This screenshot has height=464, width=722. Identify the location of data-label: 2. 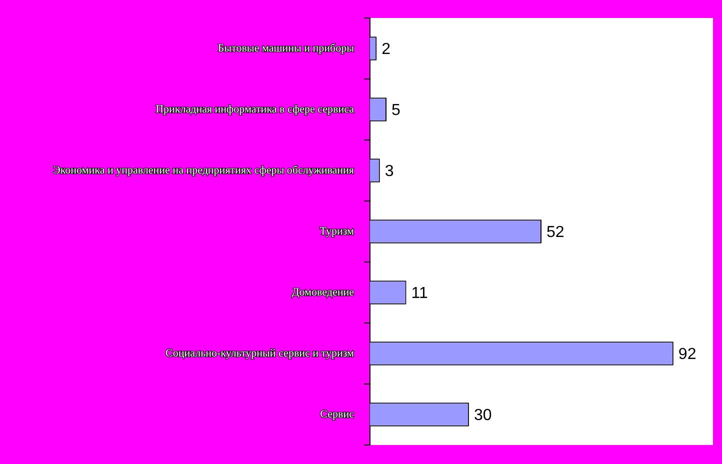
(386, 49).